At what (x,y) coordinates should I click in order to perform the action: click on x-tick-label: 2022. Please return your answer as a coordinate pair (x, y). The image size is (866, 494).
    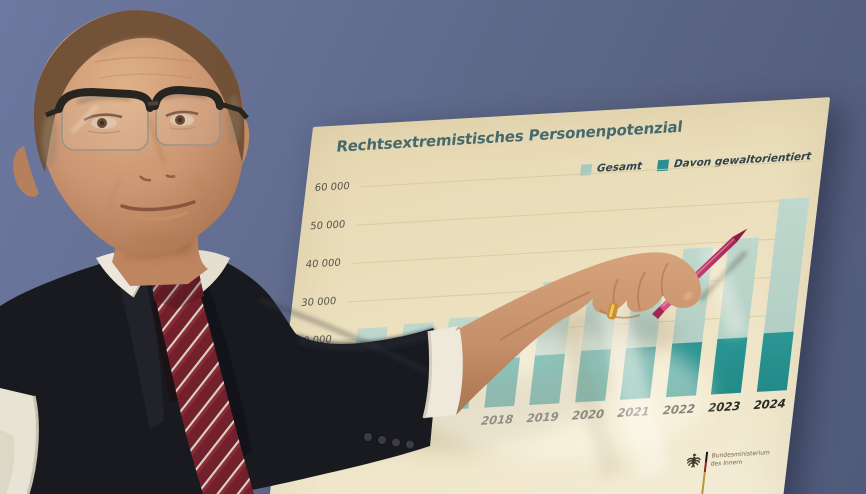
    Looking at the image, I should click on (679, 409).